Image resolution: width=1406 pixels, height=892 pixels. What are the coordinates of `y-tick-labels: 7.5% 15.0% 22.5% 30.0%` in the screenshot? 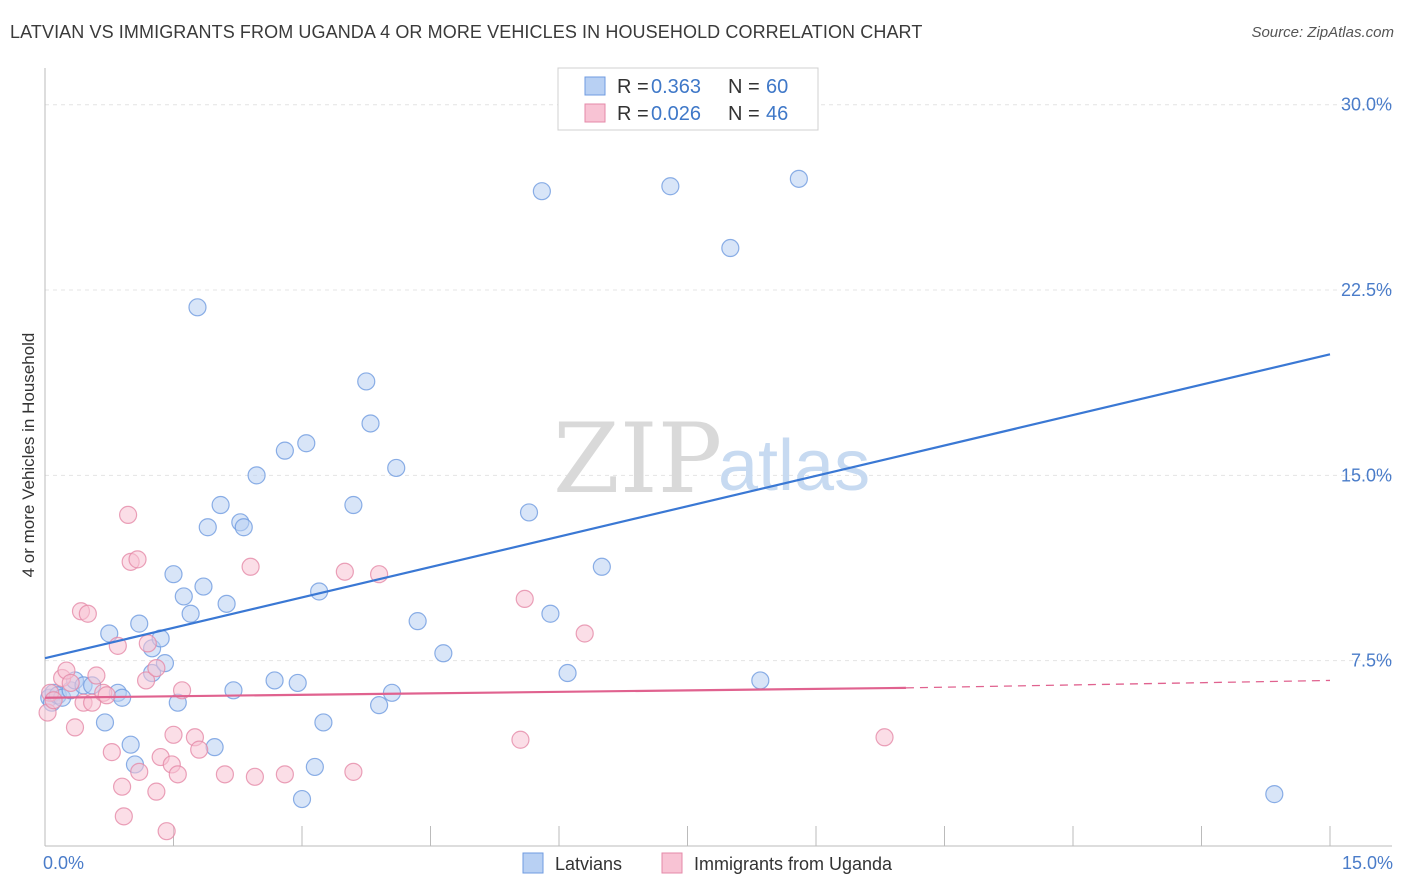 It's located at (1366, 383).